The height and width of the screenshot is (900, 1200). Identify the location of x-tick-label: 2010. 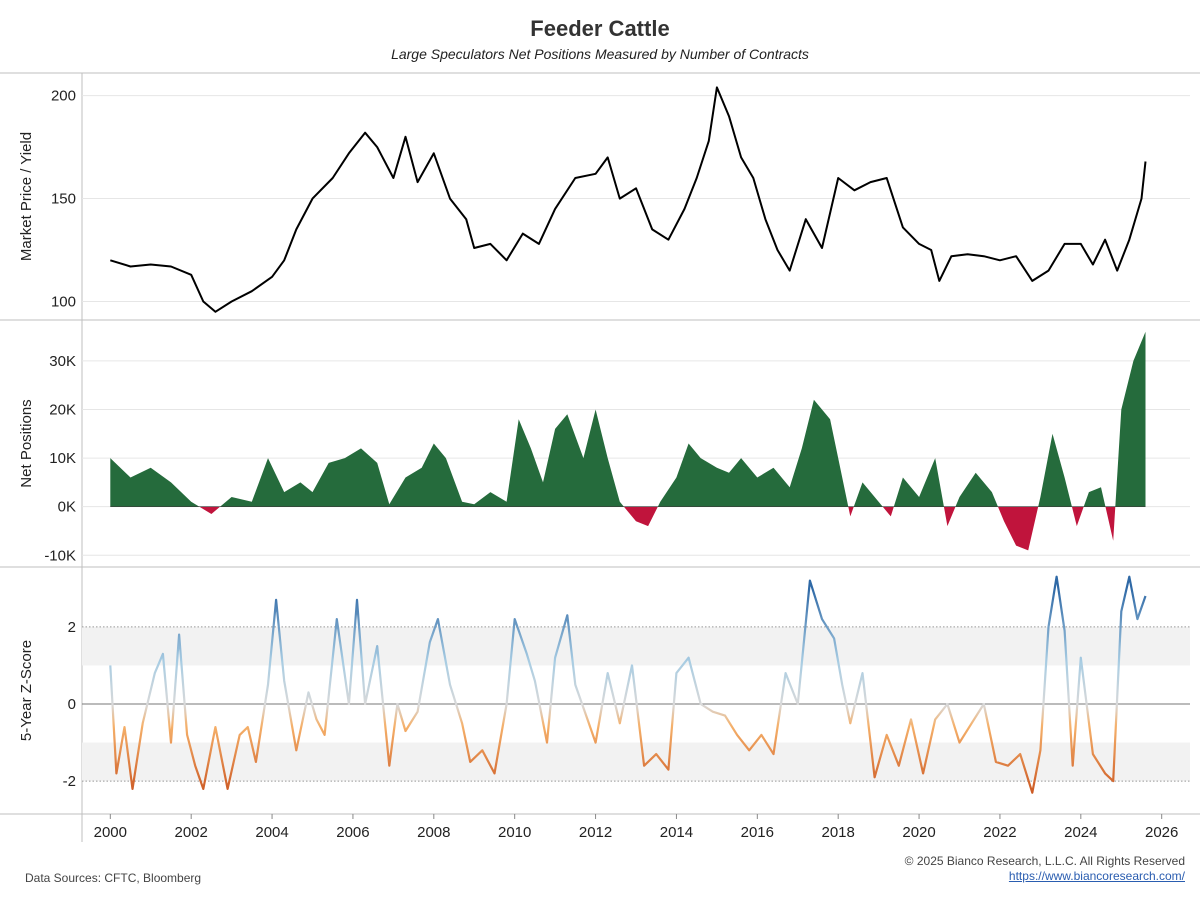
(514, 832).